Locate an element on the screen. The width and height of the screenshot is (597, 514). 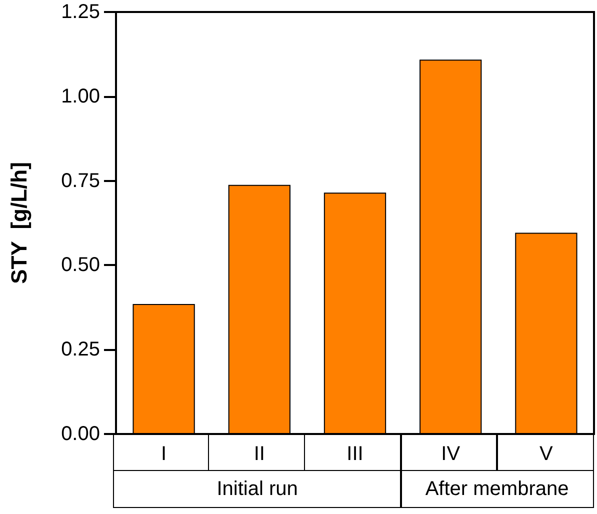
y-tick-label: 0.25 is located at coordinates (80, 349).